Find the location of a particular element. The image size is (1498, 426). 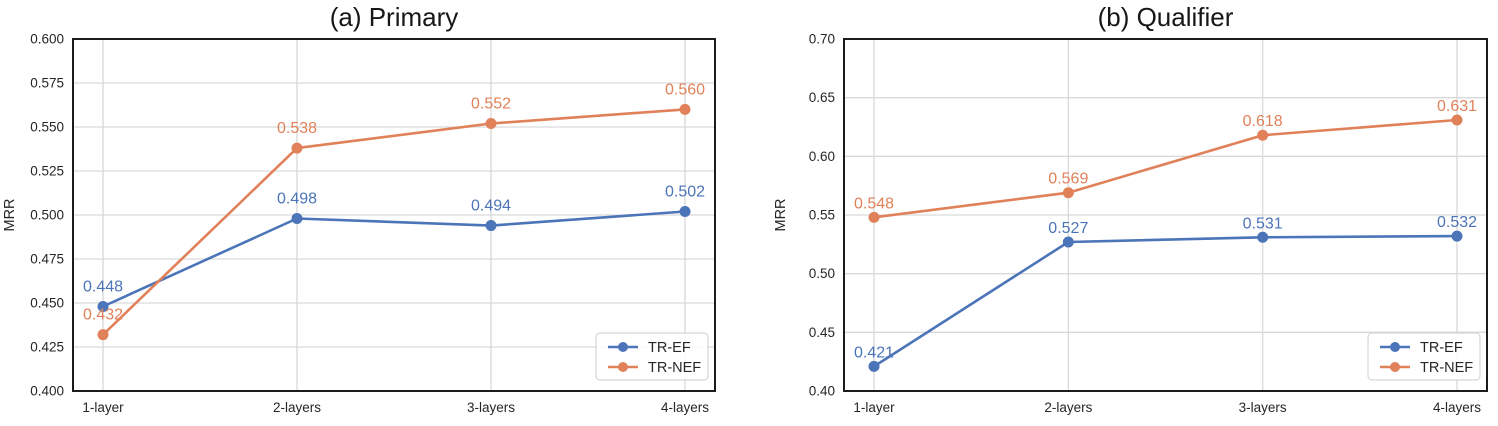

y-tick-label: 0.550 is located at coordinates (47, 127).